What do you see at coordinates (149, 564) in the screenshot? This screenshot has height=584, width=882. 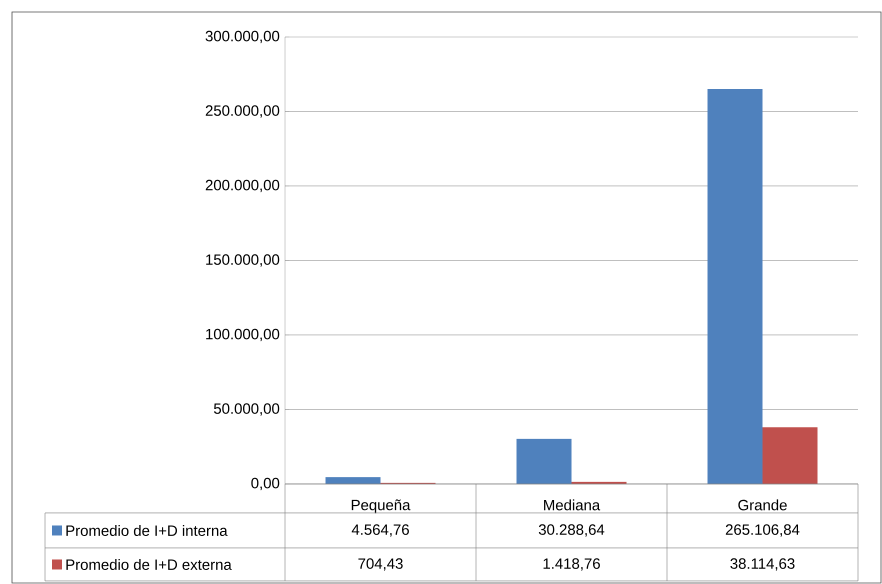 I see `legend-label: Promedio de I+D externa` at bounding box center [149, 564].